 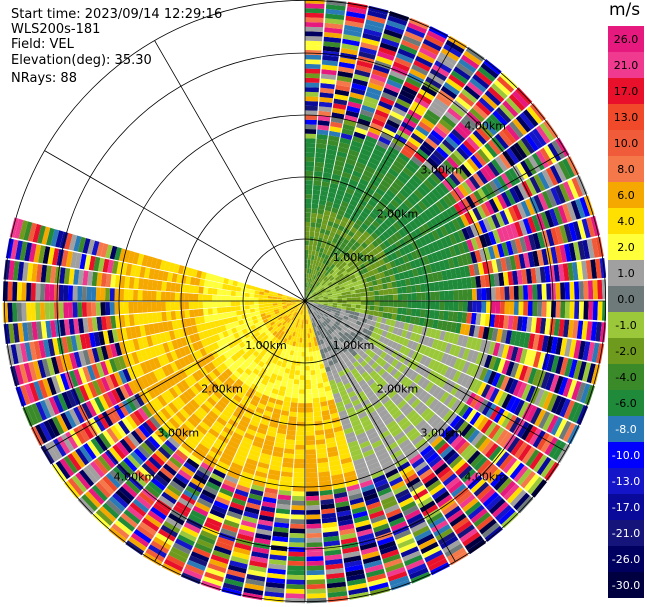 What do you see at coordinates (626, 507) in the screenshot?
I see `colorbar-tick-label: -17.0` at bounding box center [626, 507].